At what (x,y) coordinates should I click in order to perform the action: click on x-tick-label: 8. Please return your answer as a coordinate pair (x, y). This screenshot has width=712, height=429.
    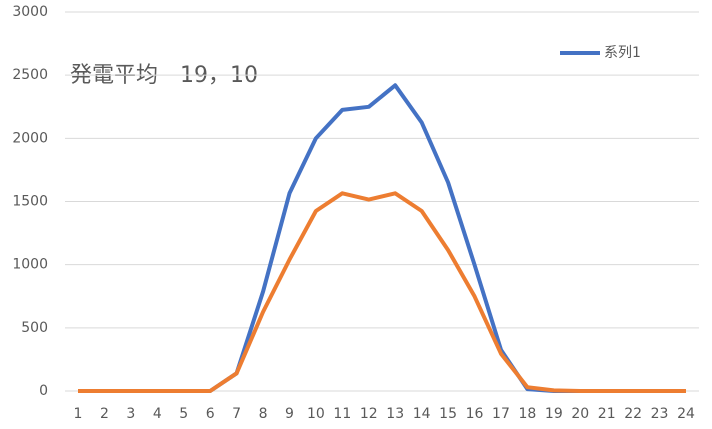
    Looking at the image, I should click on (263, 414).